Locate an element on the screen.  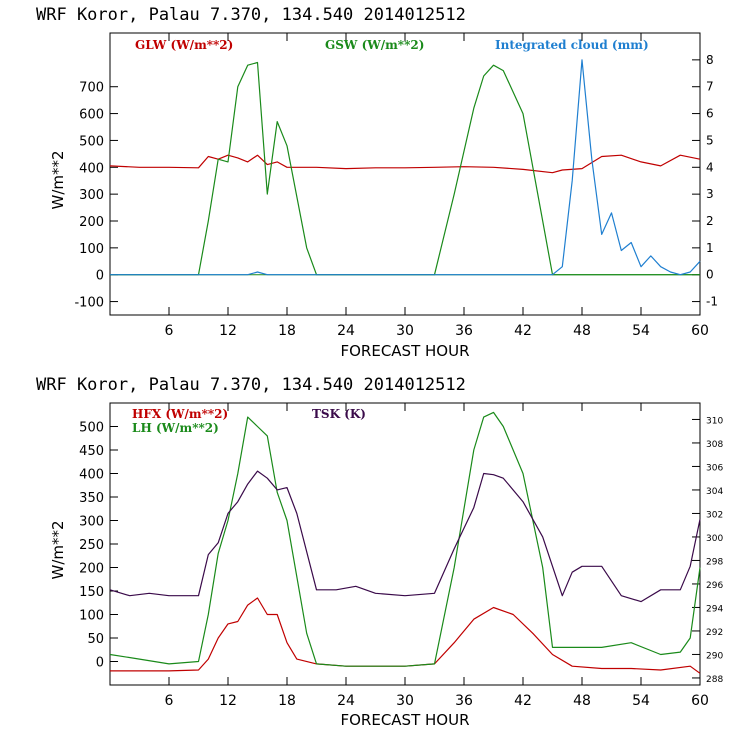
y2-tick-label: 3 is located at coordinates (710, 194).